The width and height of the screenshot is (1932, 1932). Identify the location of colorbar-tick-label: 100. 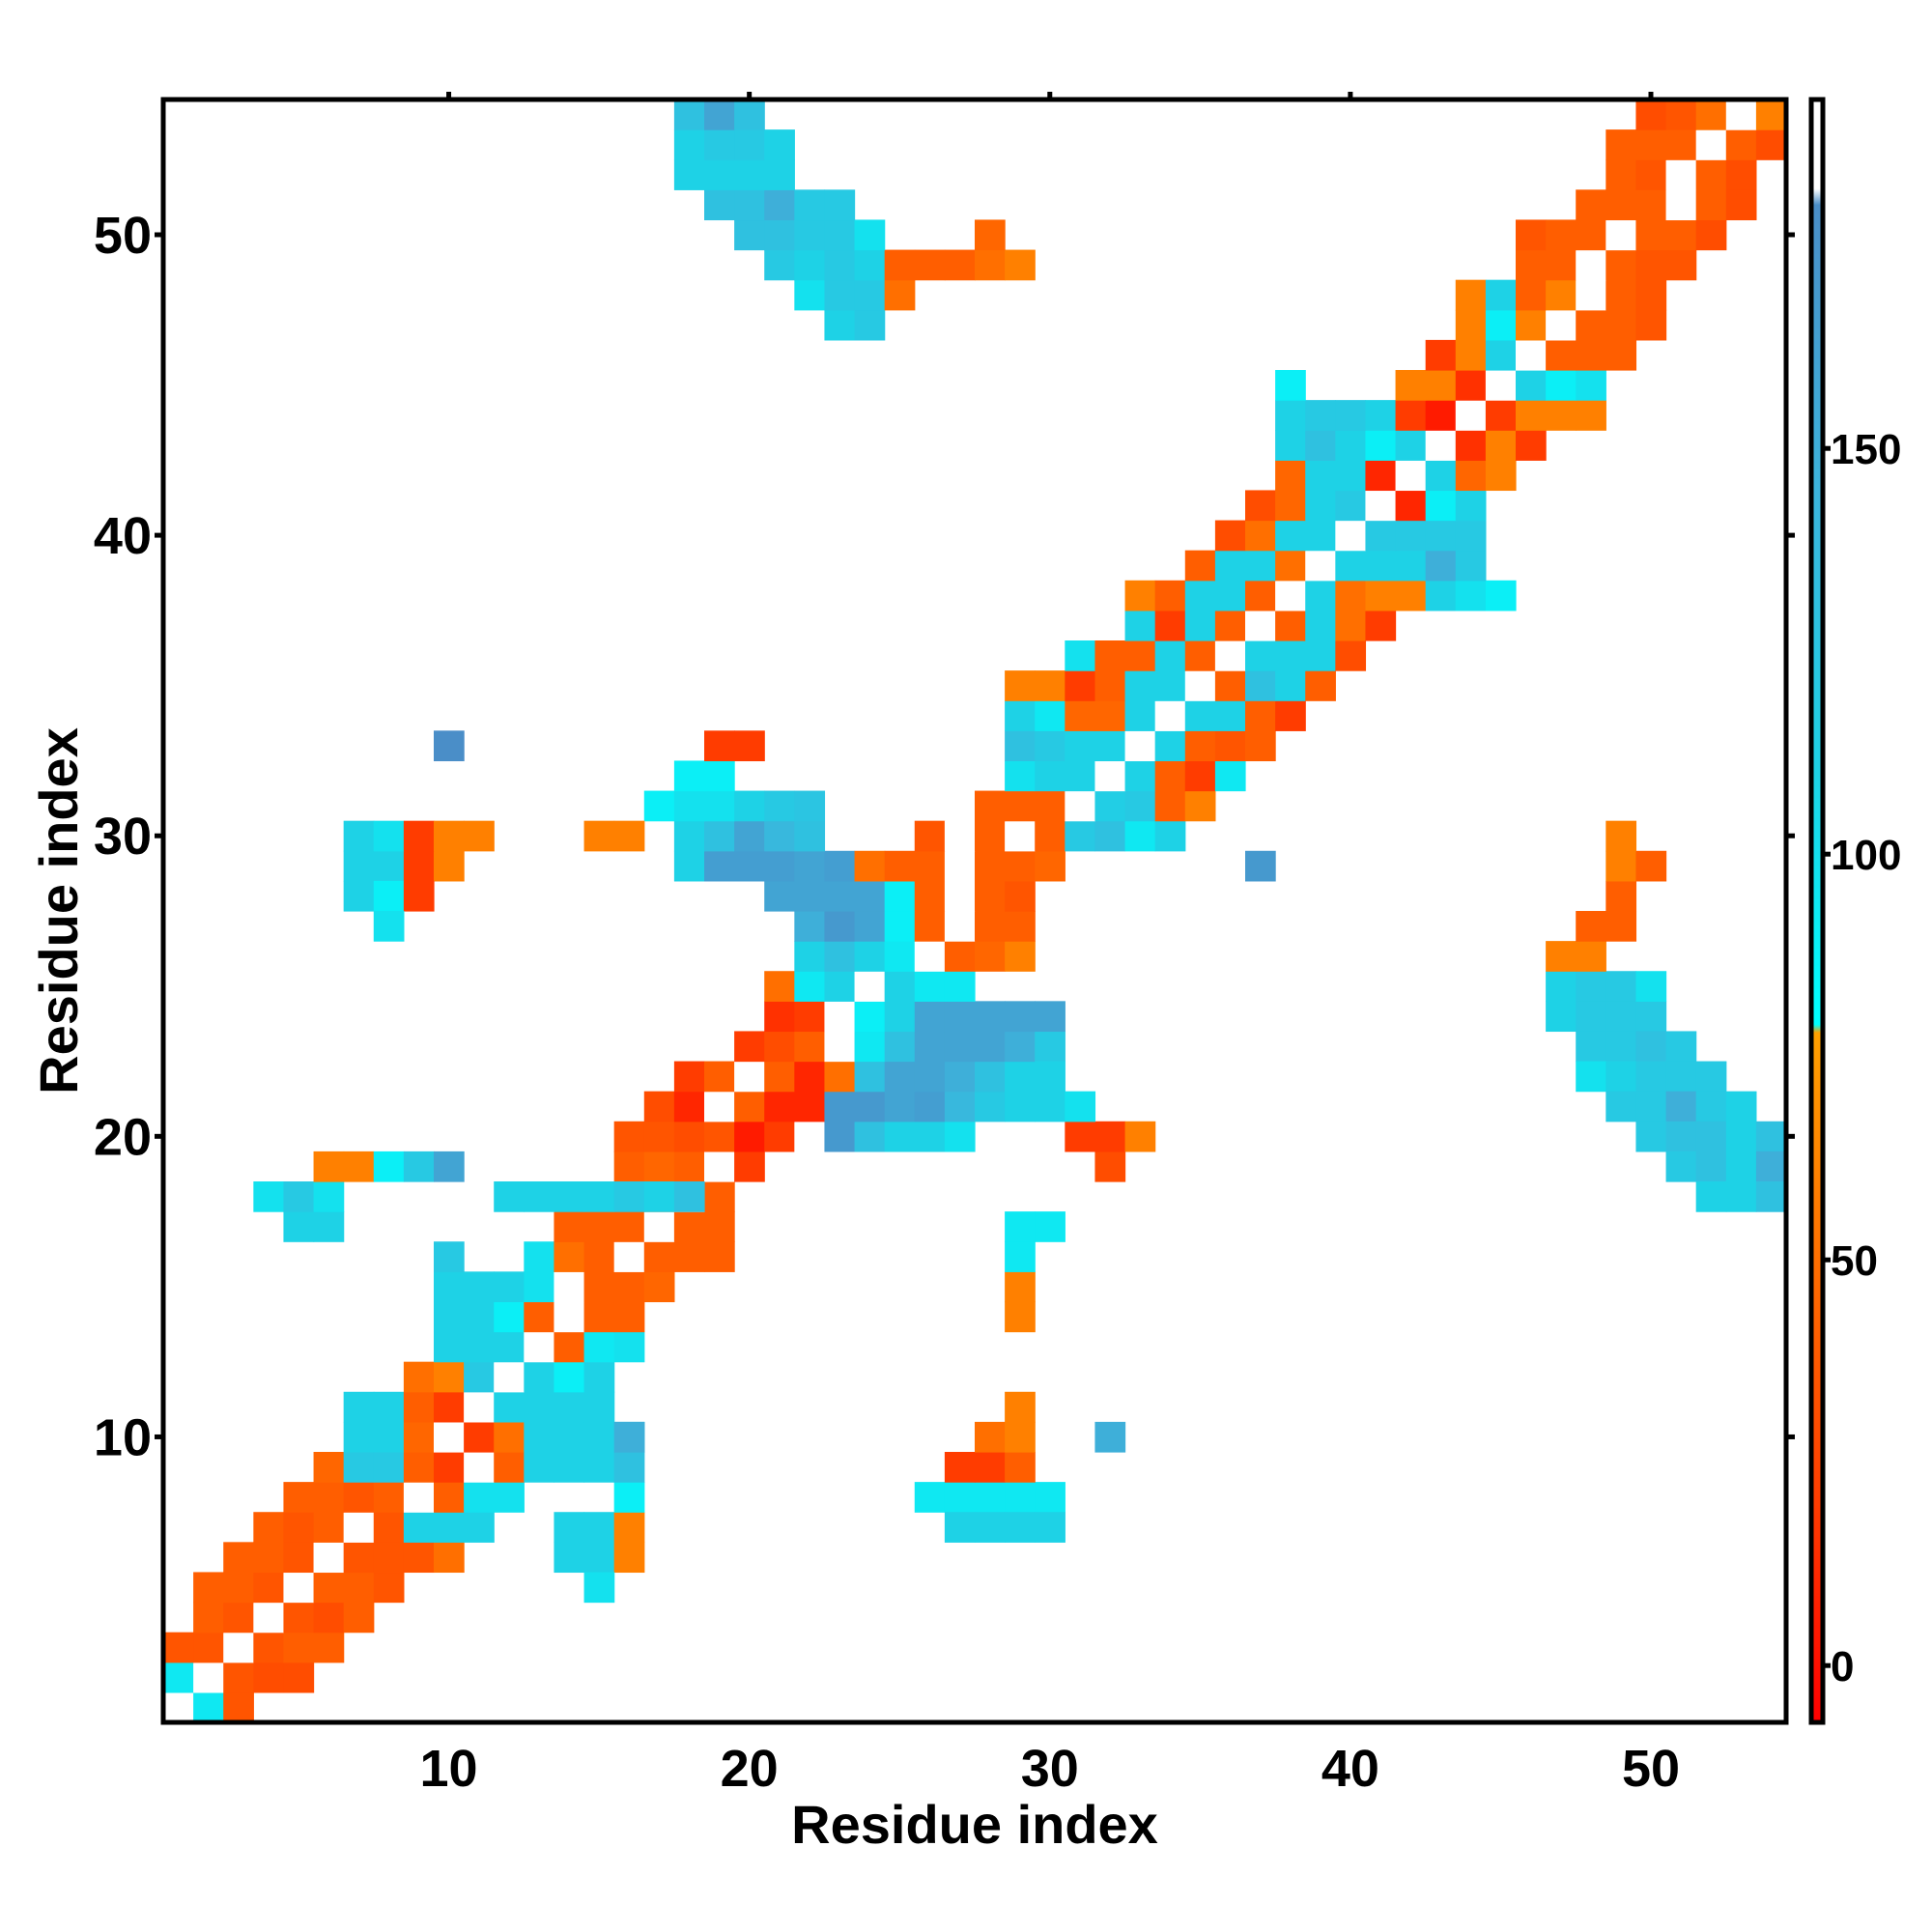
(1866, 855).